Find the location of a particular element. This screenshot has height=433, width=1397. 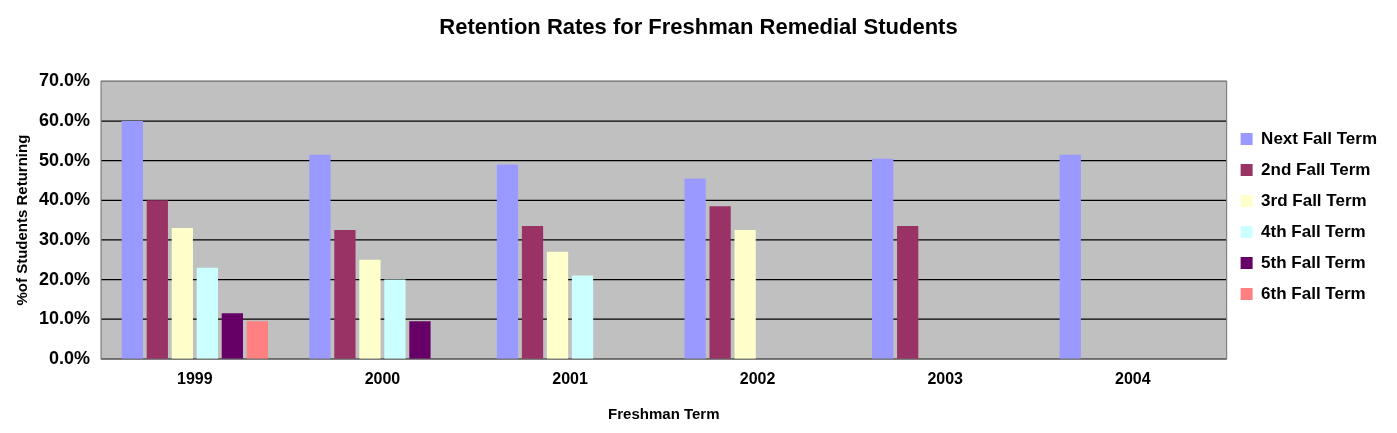

x-tick-label: 1999 is located at coordinates (195, 378).